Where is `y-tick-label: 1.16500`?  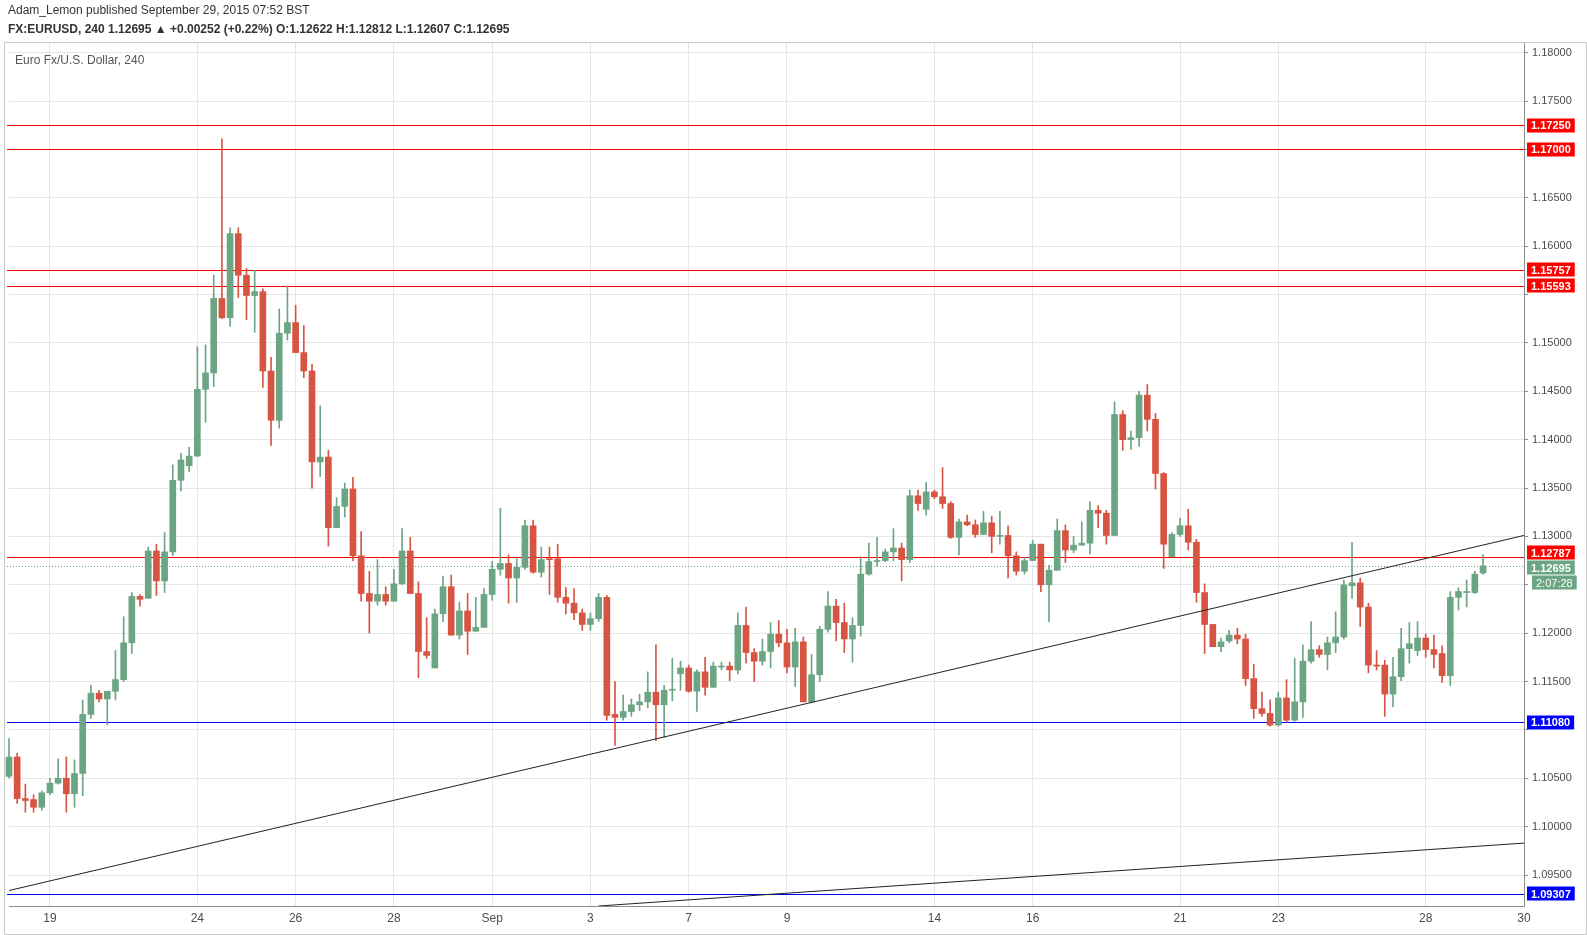 y-tick-label: 1.16500 is located at coordinates (1552, 196).